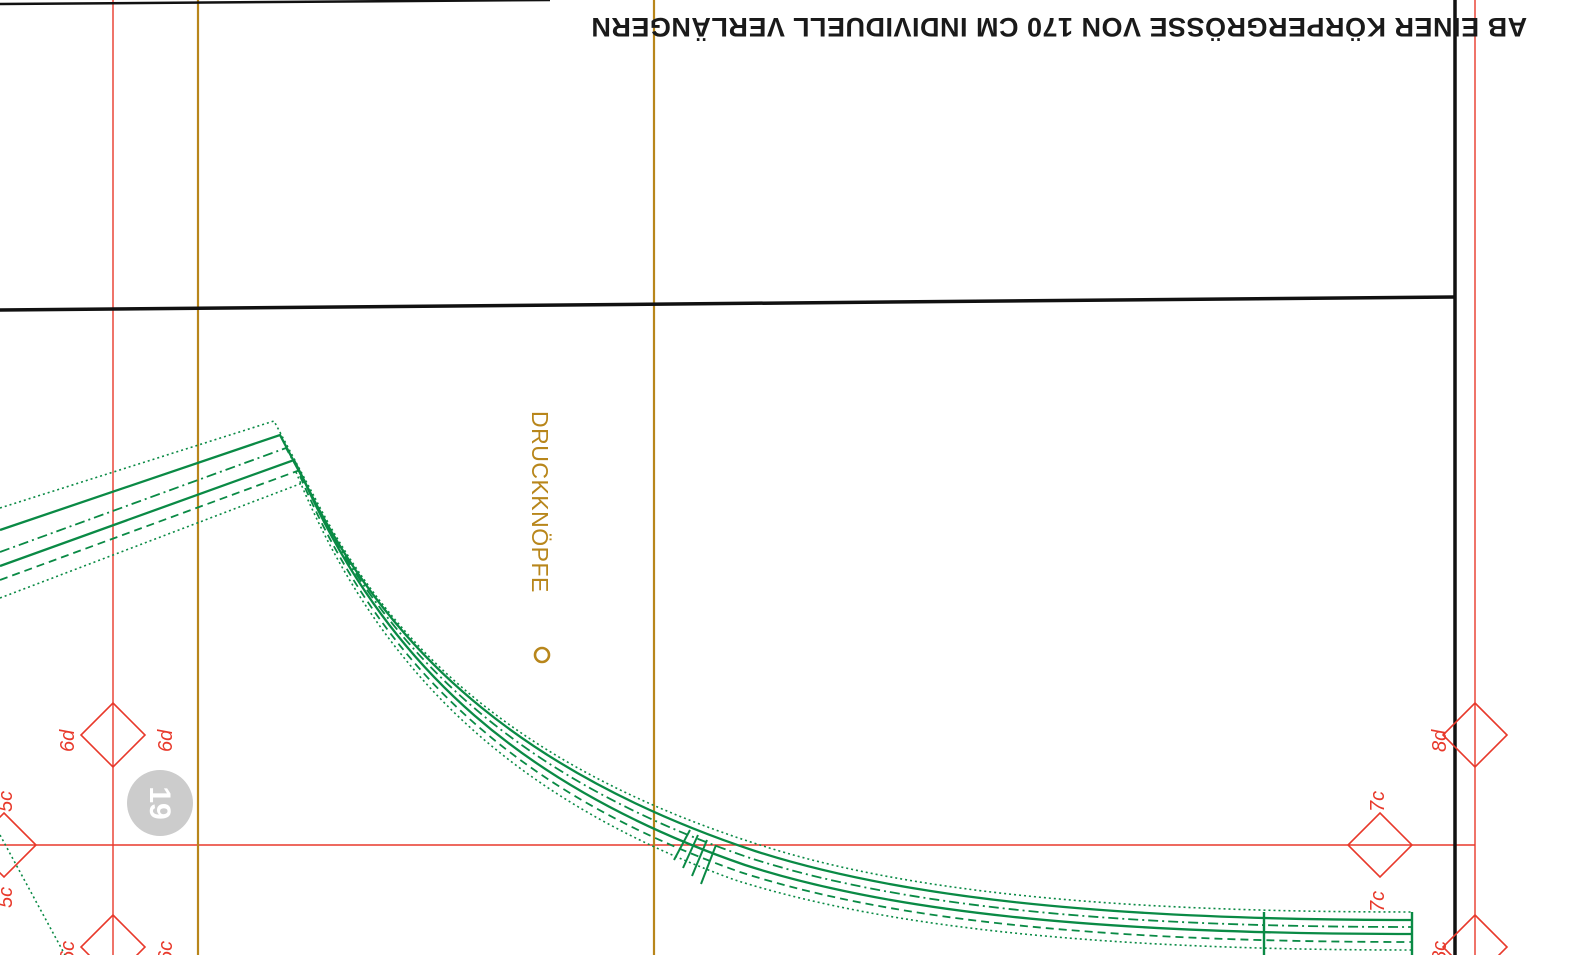 The image size is (1588, 955). I want to click on frame-divider-line, so click(728, 303).